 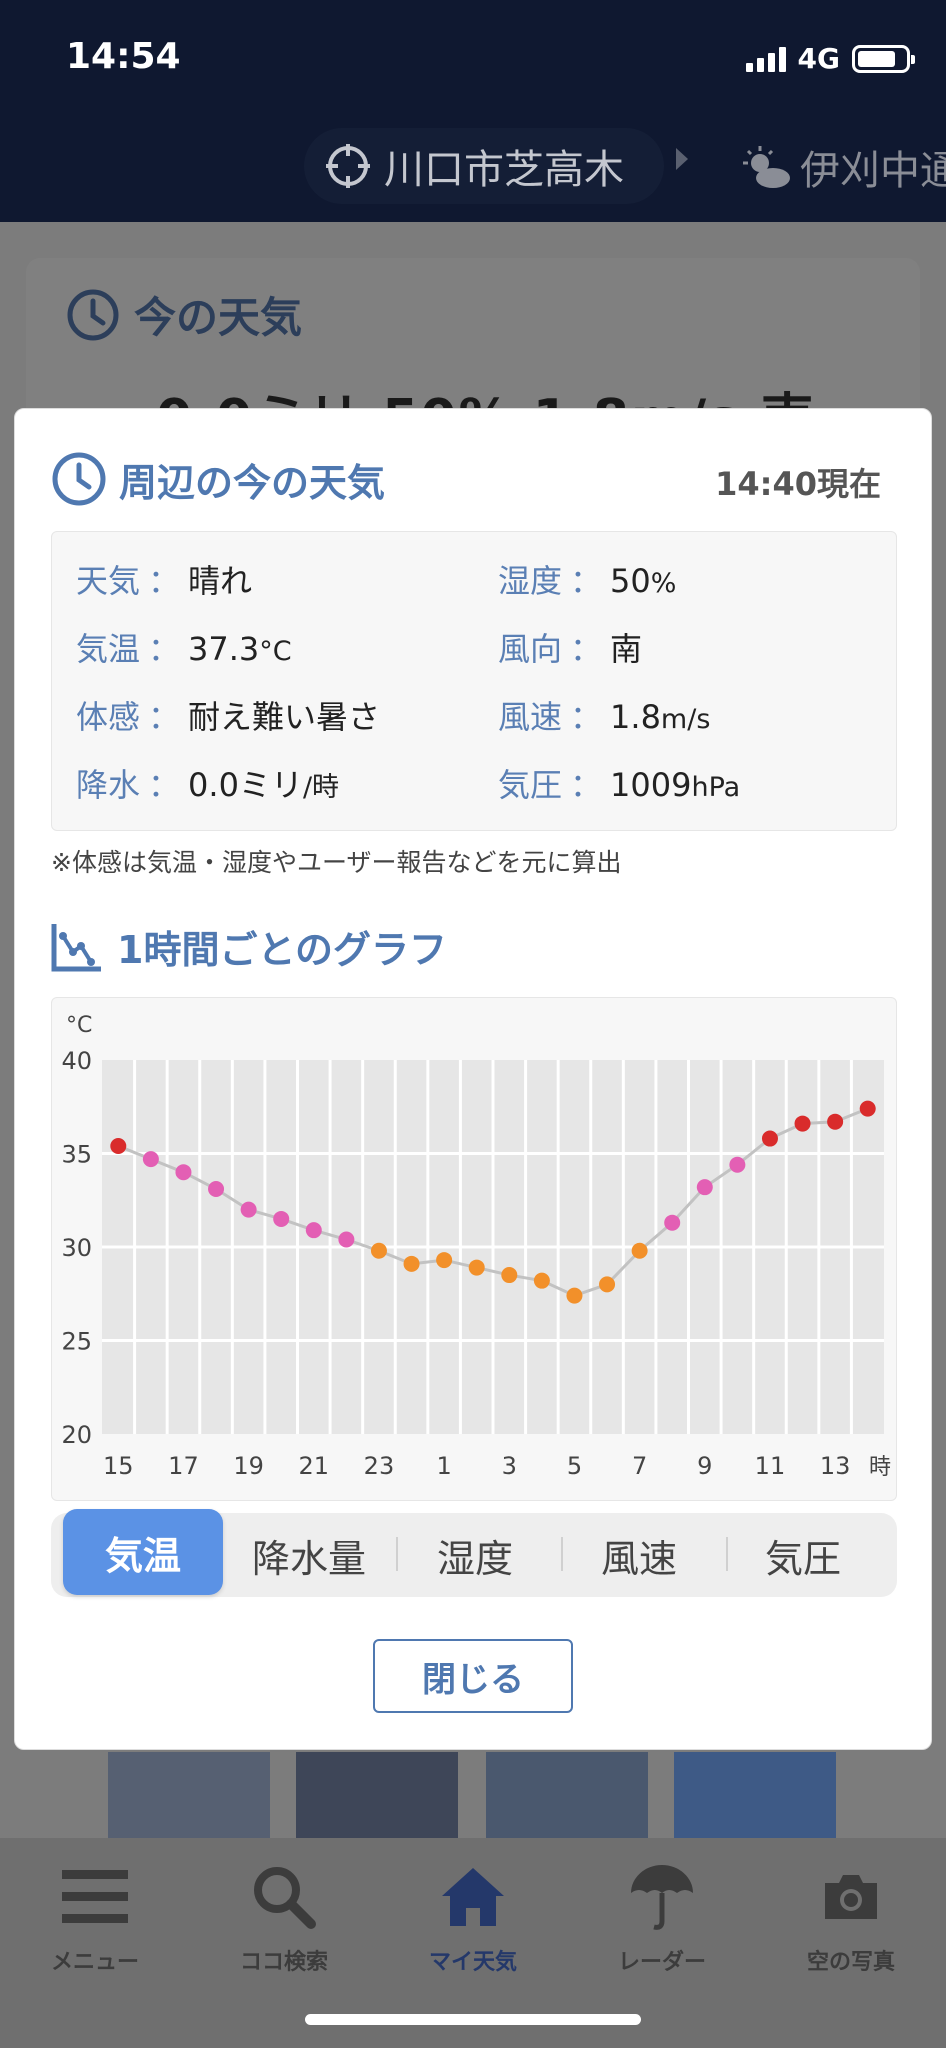 I want to click on search-icon, so click(x=285, y=1898).